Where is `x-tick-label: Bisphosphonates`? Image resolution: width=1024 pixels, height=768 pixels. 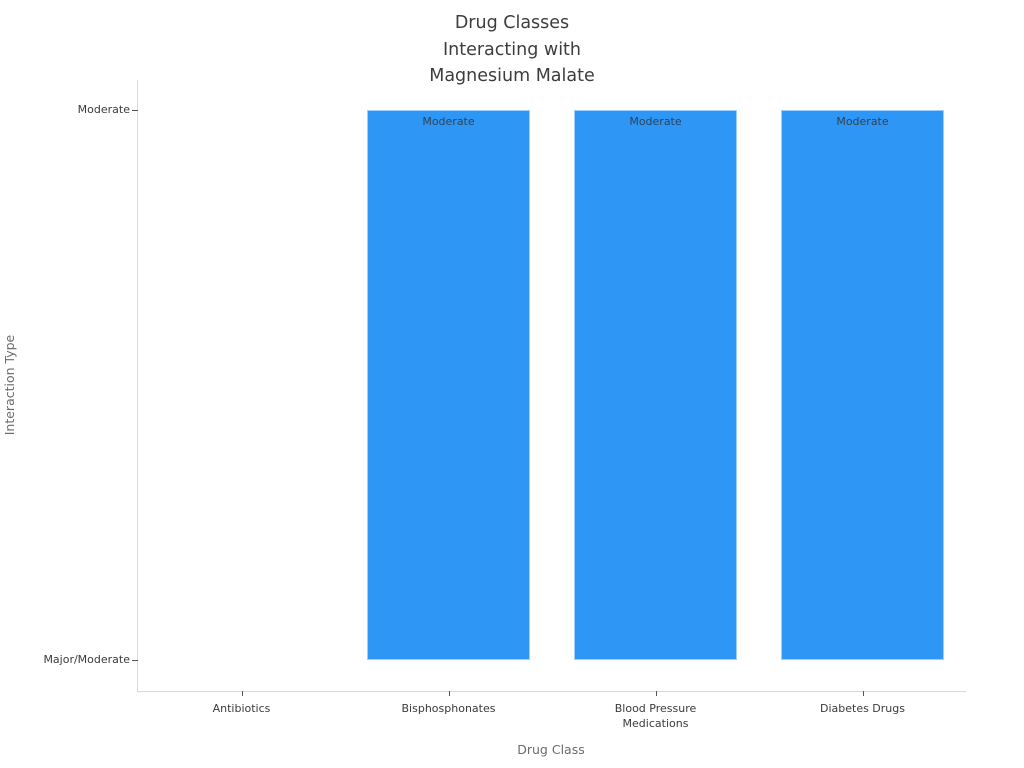 x-tick-label: Bisphosphonates is located at coordinates (448, 708).